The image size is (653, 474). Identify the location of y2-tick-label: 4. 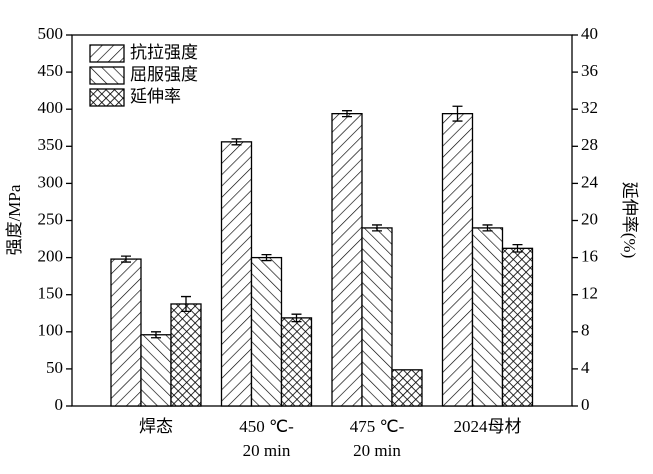
(585, 367).